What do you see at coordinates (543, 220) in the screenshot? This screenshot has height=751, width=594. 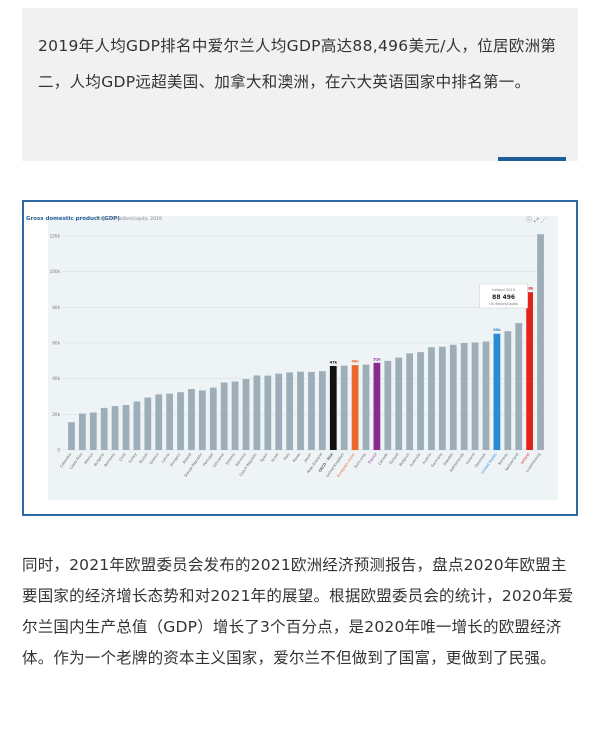 I see `share-icon: ⋰` at bounding box center [543, 220].